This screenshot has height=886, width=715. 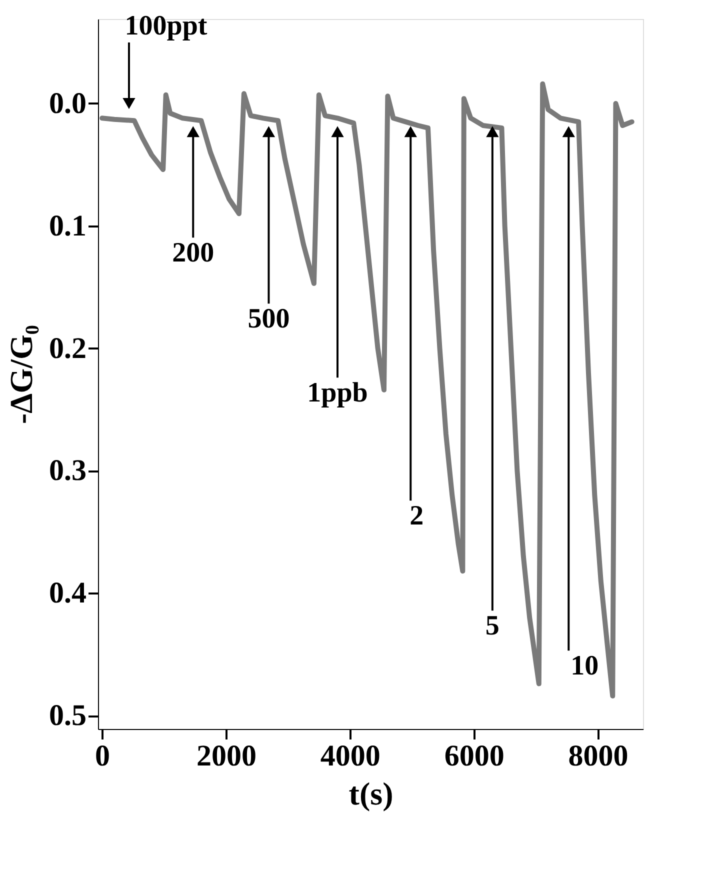 What do you see at coordinates (67, 225) in the screenshot?
I see `y-tick-label: 0.1` at bounding box center [67, 225].